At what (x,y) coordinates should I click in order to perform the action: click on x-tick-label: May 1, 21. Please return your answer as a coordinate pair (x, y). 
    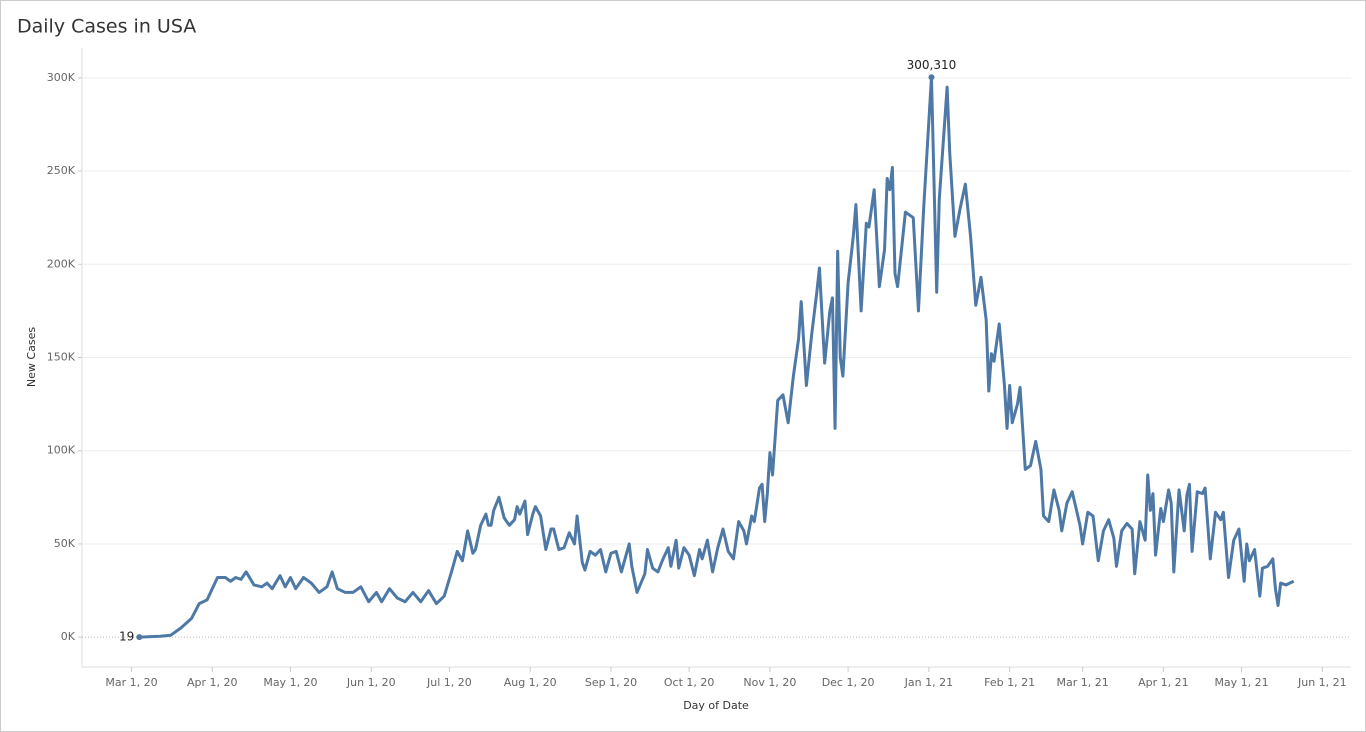
    Looking at the image, I should click on (1241, 682).